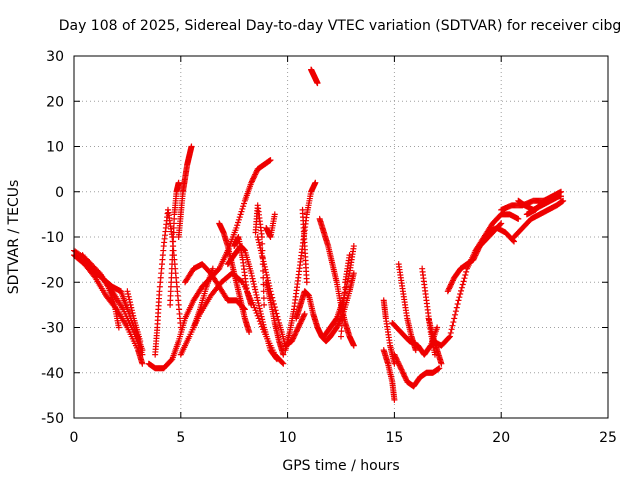 The image size is (640, 480). What do you see at coordinates (74, 438) in the screenshot?
I see `x-tick-label: 0` at bounding box center [74, 438].